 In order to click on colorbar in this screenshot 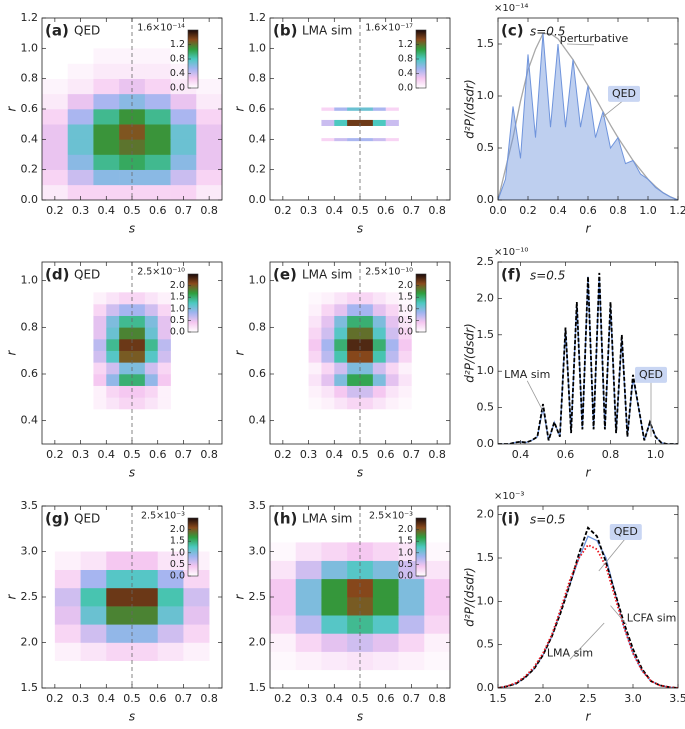, I will do `click(421, 547)`.